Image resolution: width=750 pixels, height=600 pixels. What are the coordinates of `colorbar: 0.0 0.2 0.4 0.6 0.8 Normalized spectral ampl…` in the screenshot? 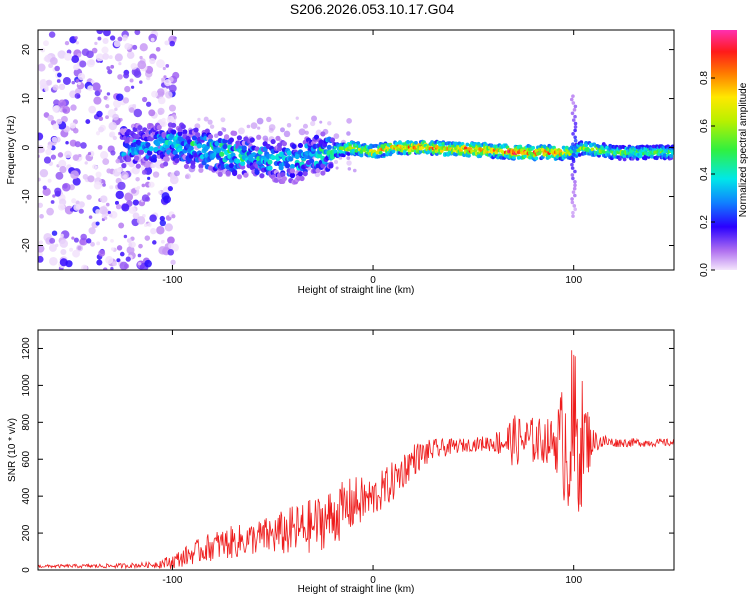 It's located at (724, 153).